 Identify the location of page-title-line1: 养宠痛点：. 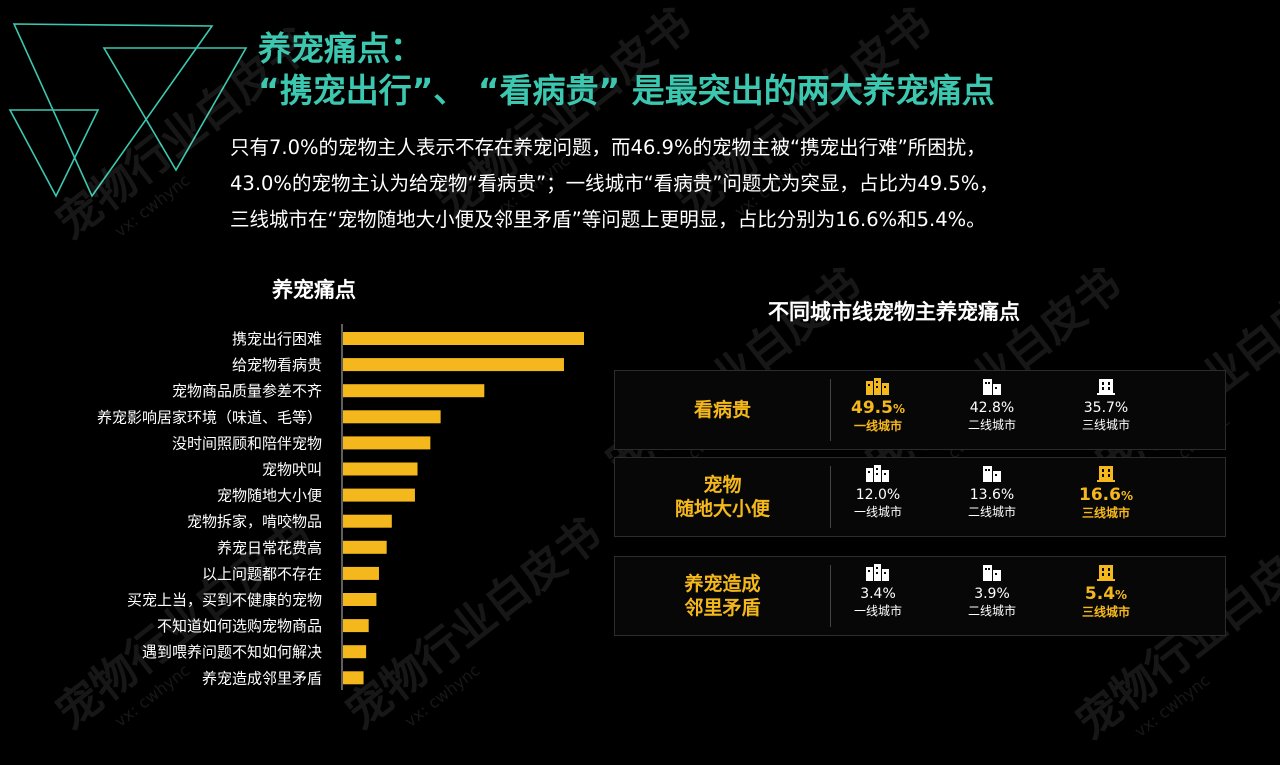
(340, 48).